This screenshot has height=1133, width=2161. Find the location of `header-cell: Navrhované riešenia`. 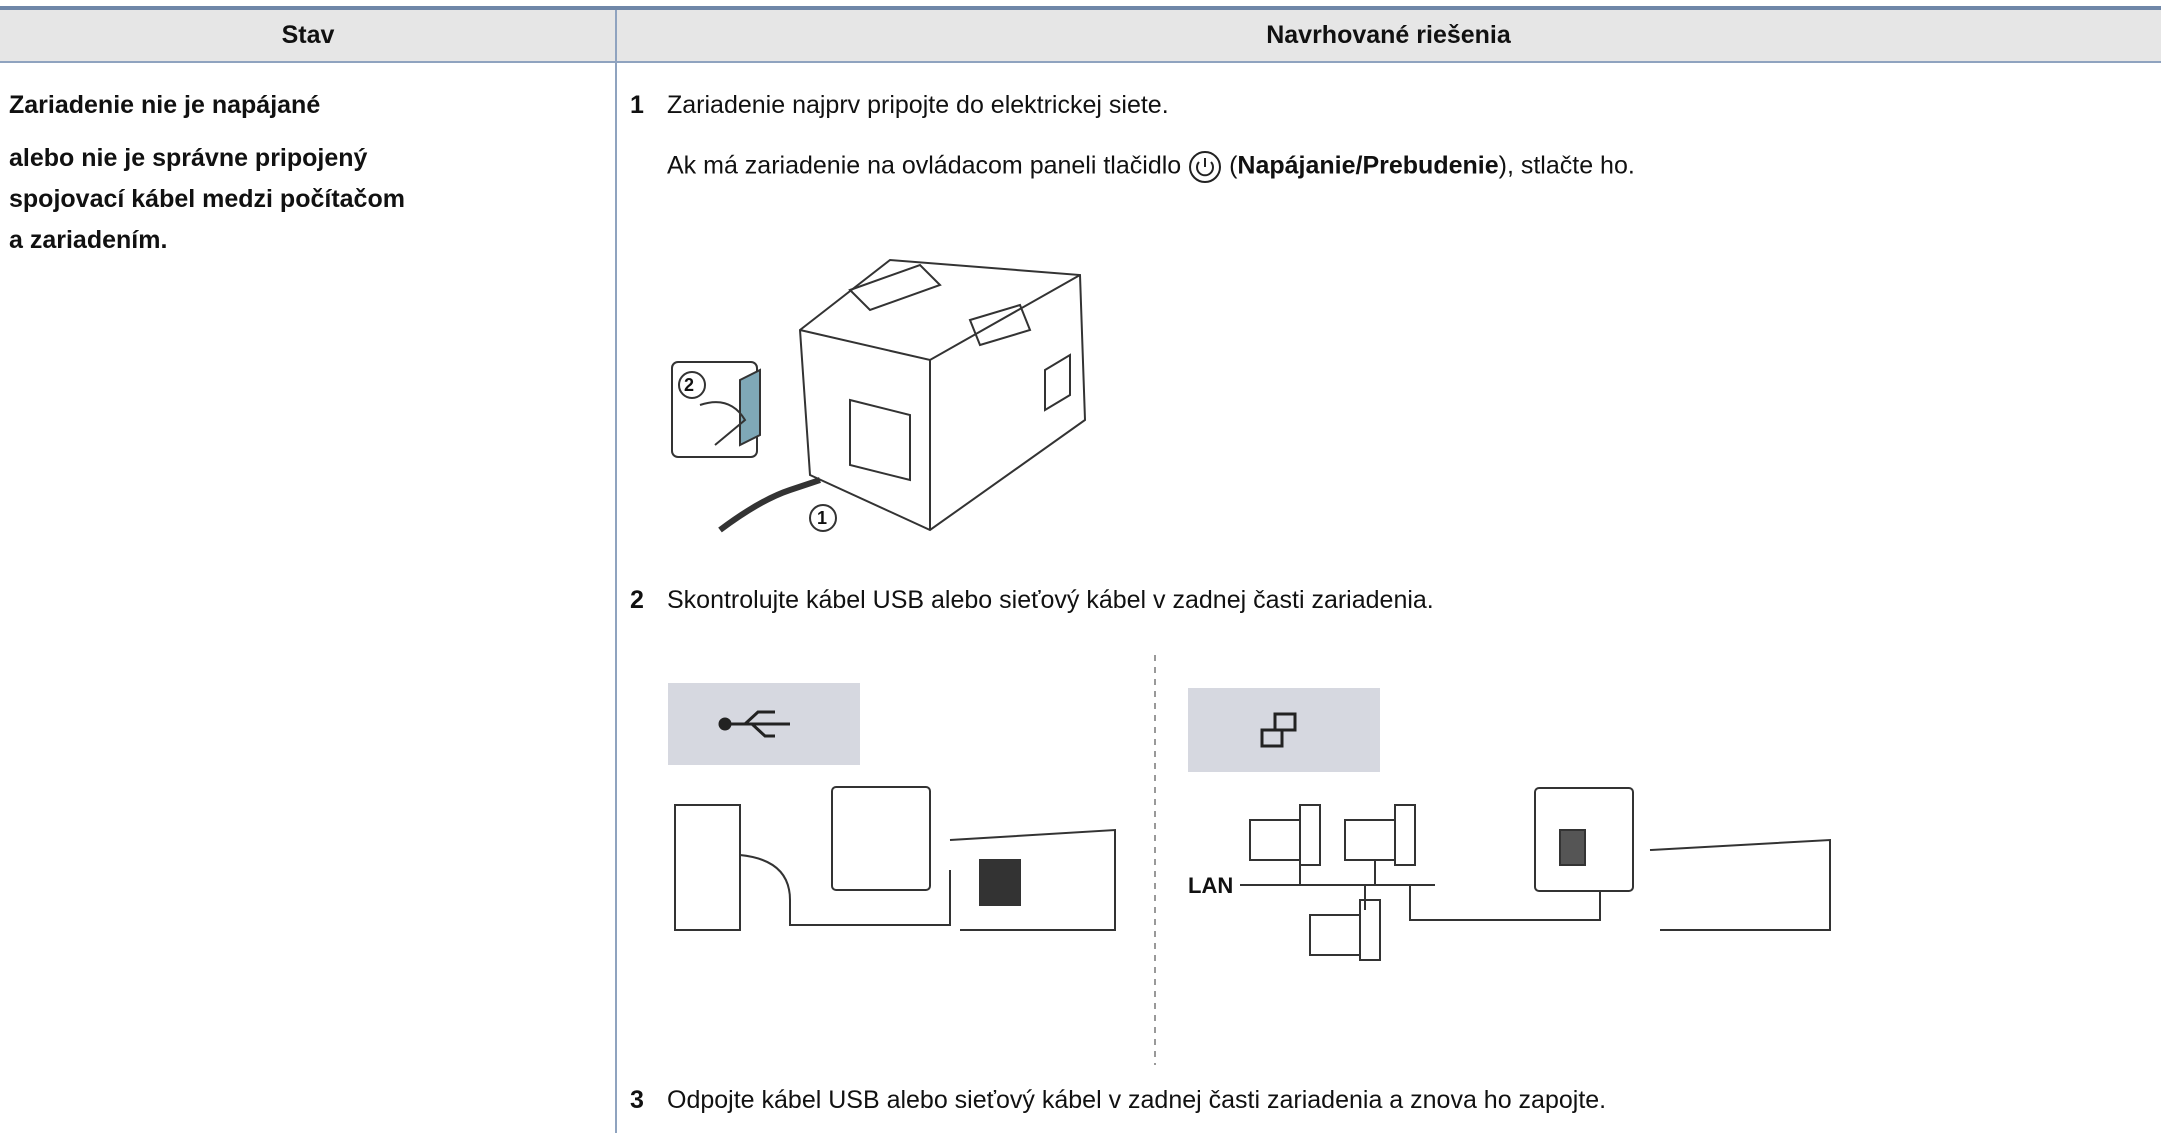

header-cell: Navrhované riešenia is located at coordinates (1388, 35).